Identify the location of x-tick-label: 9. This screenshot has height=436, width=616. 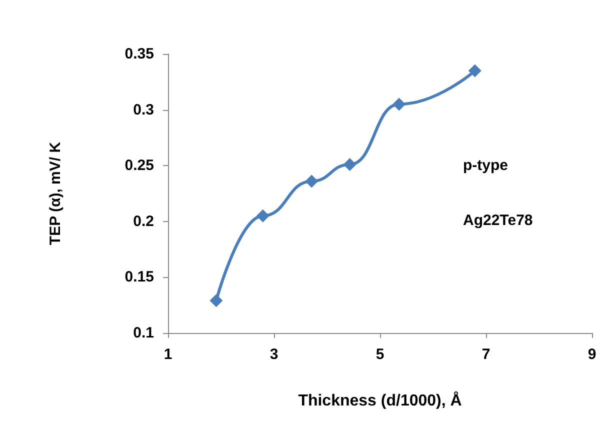
(592, 354).